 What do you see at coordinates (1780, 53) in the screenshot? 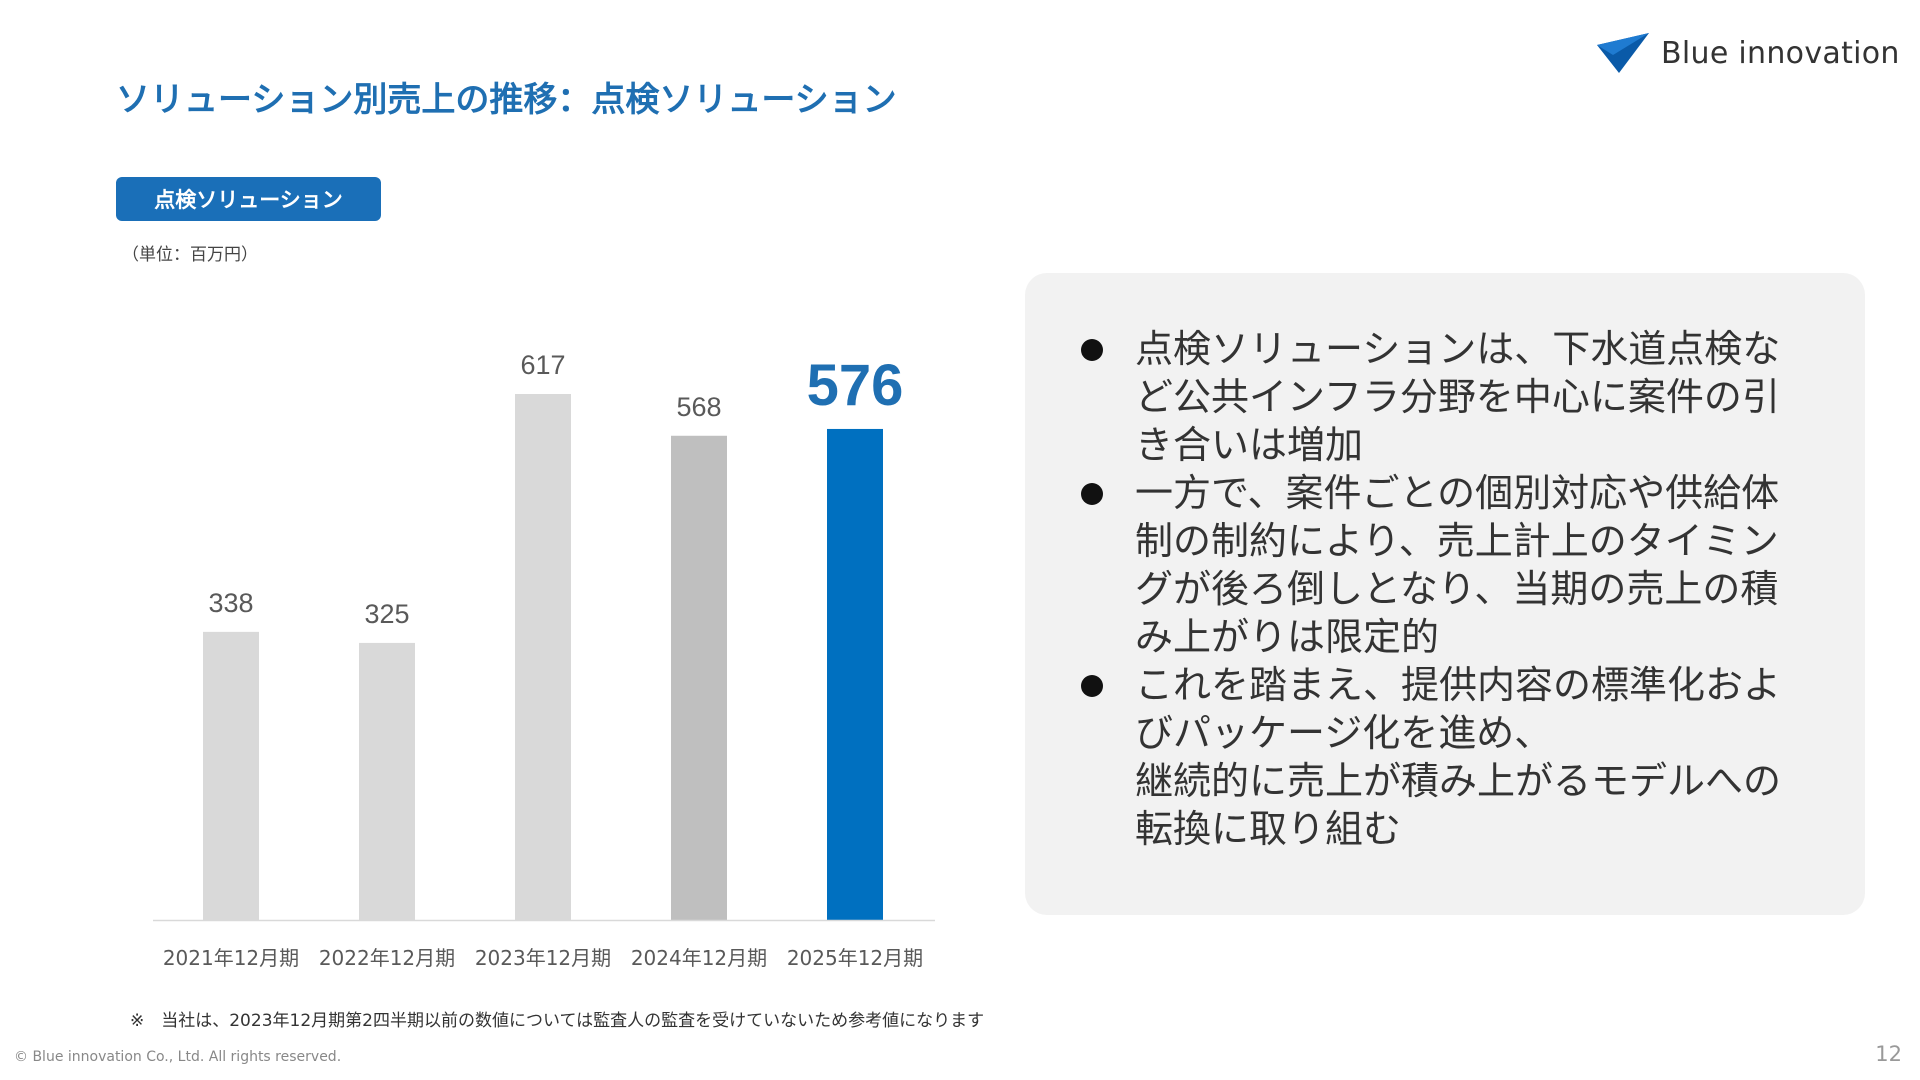
I see `logo-text: Blue innovation` at bounding box center [1780, 53].